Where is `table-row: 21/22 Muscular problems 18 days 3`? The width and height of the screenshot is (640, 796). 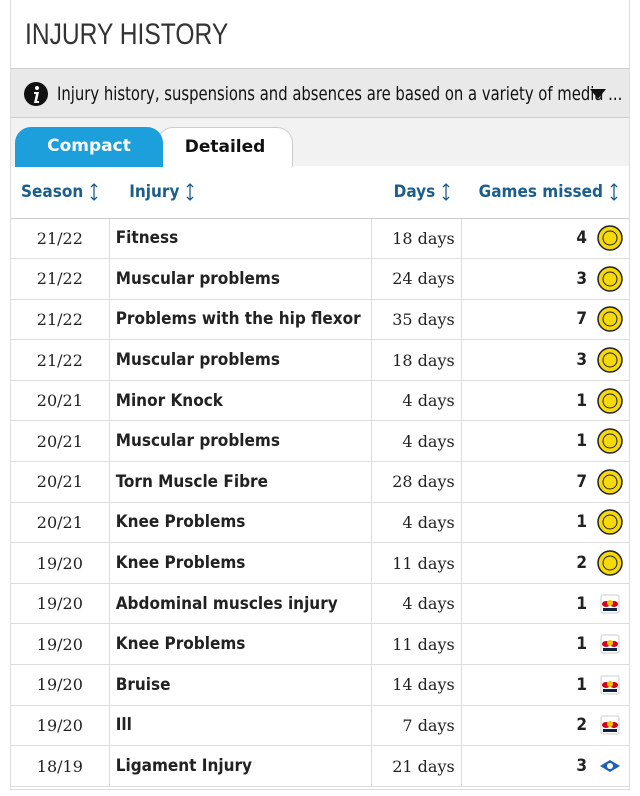 table-row: 21/22 Muscular problems 18 days 3 is located at coordinates (320, 360).